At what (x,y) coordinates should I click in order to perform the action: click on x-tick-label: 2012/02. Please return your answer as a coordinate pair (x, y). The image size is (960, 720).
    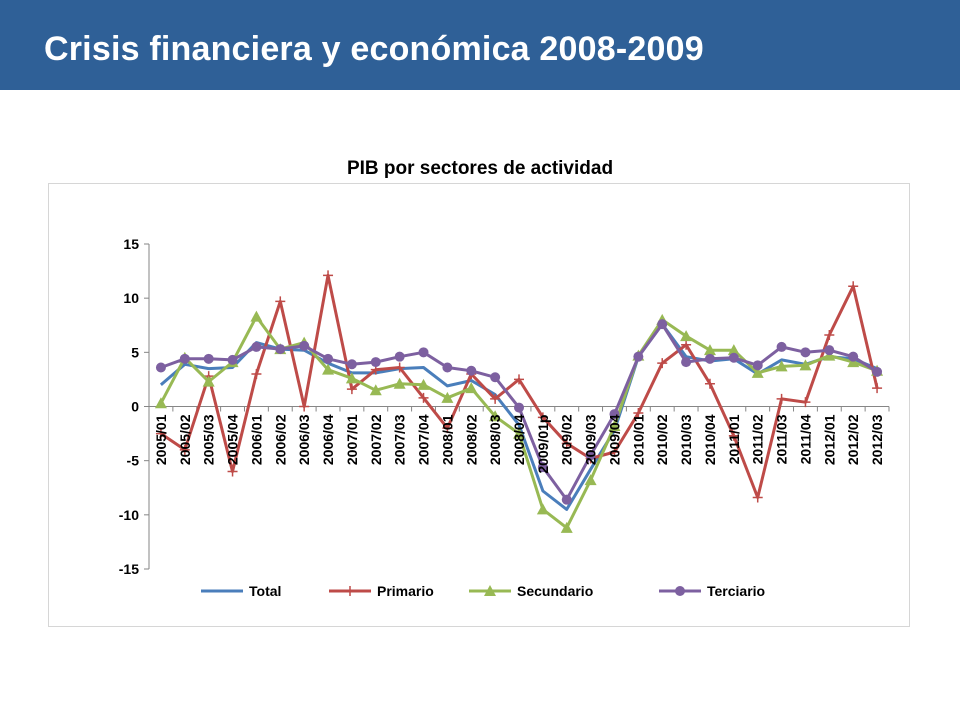
    Looking at the image, I should click on (853, 439).